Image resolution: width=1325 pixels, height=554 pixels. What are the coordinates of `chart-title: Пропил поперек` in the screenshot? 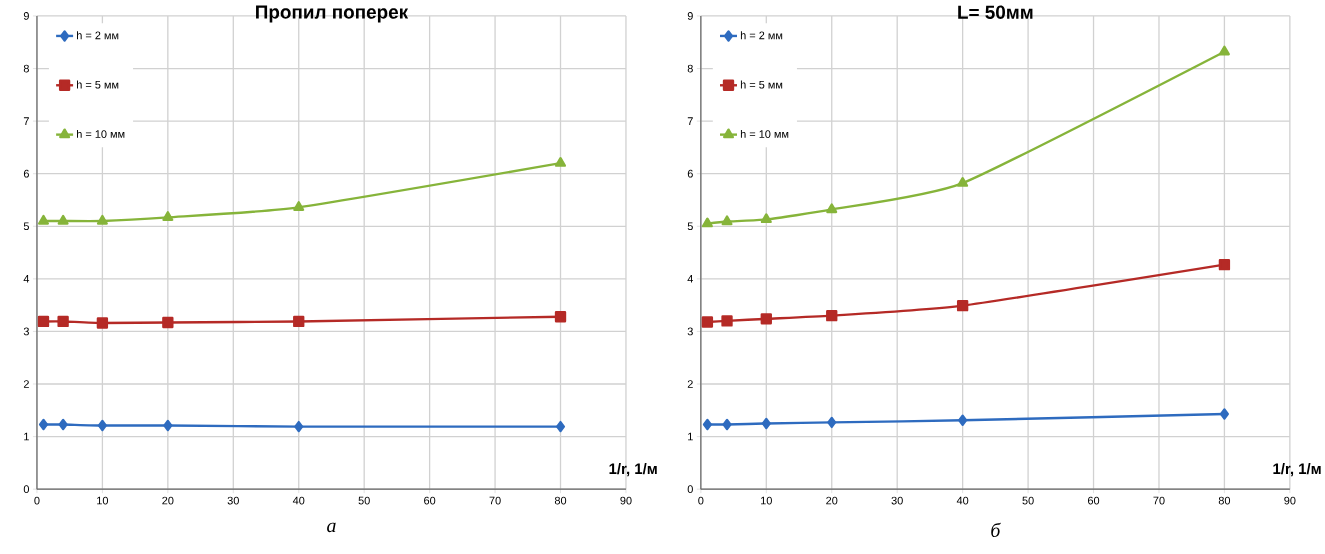 It's located at (332, 14).